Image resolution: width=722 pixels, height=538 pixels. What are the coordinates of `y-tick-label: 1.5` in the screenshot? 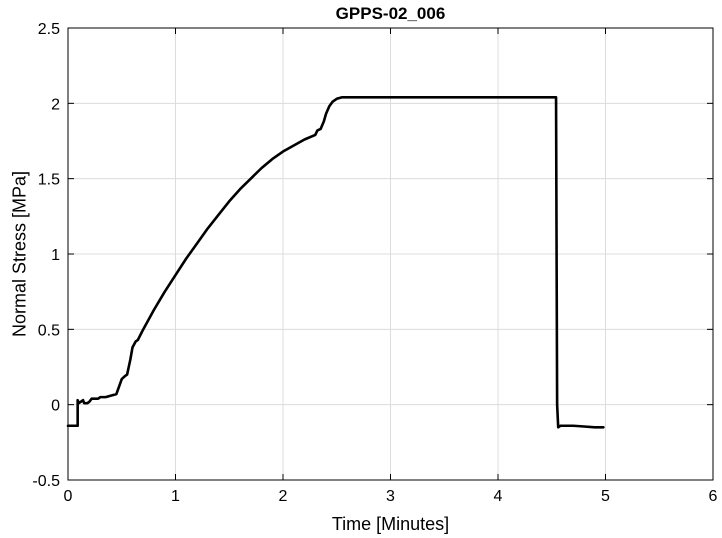 It's located at (49, 180).